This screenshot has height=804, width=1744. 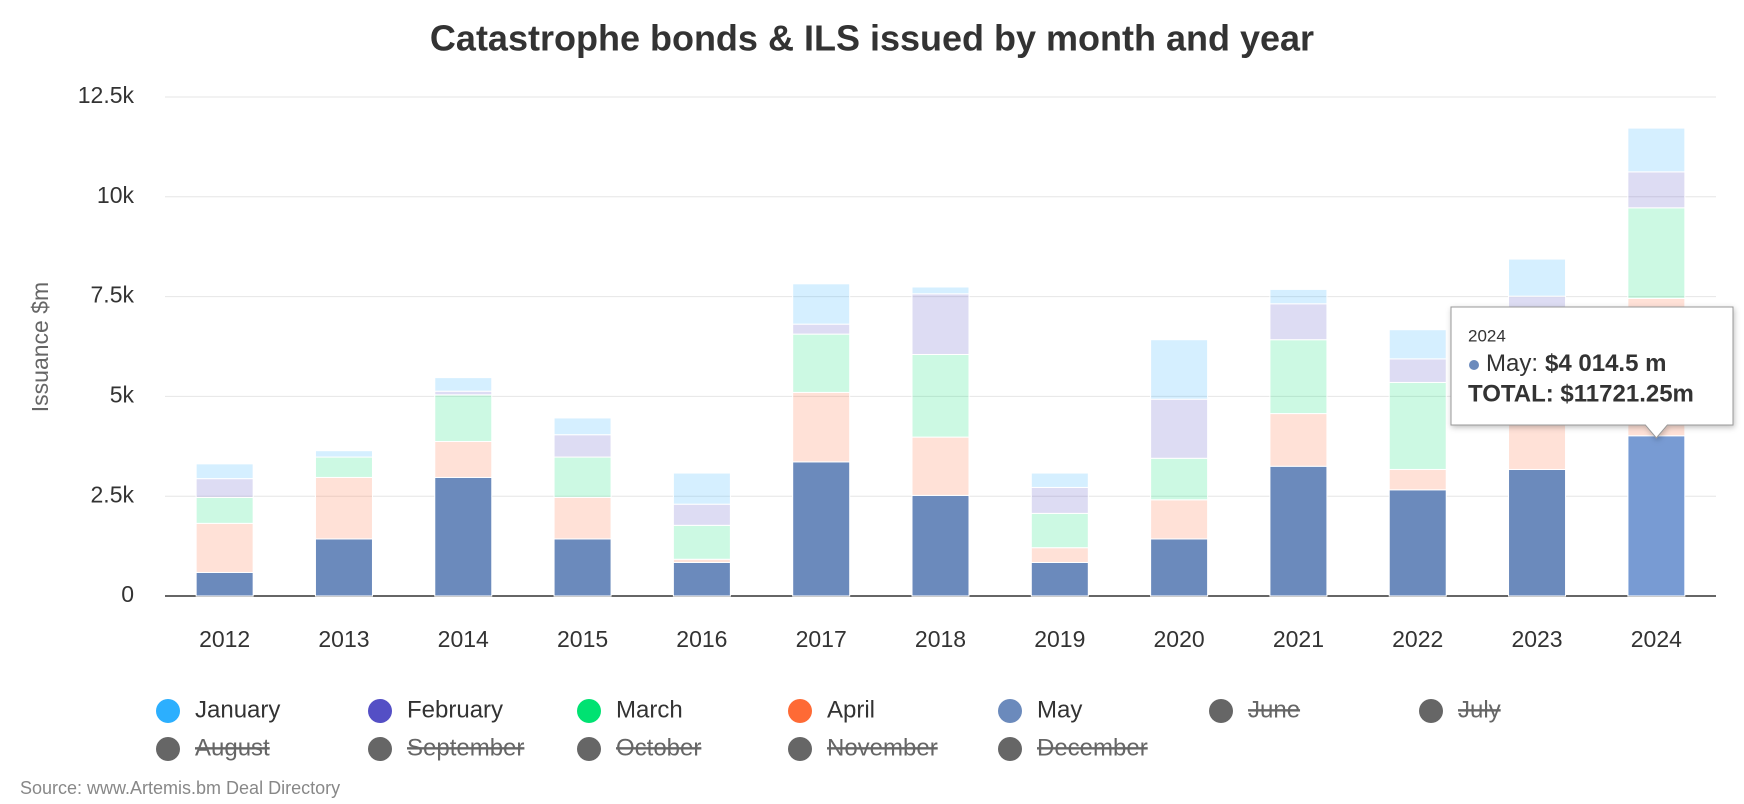 What do you see at coordinates (649, 709) in the screenshot?
I see `legend-label: March` at bounding box center [649, 709].